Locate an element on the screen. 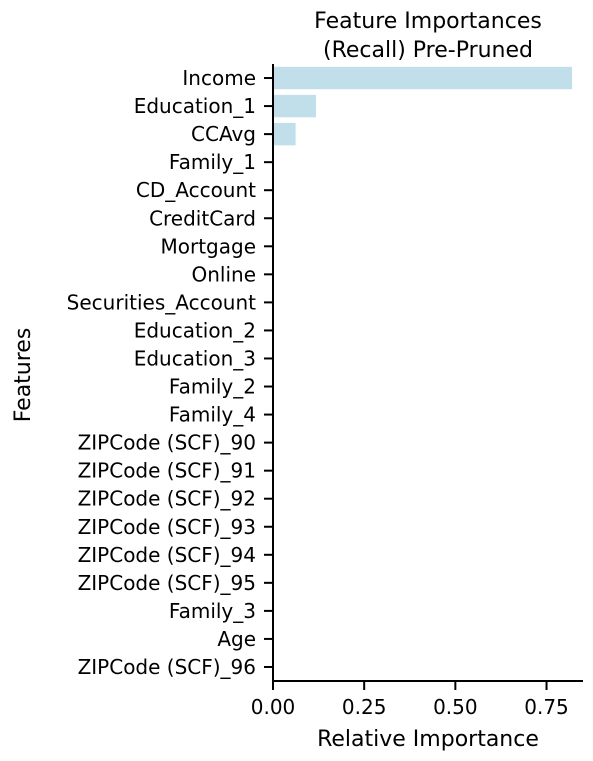 The width and height of the screenshot is (593, 761). y-tick-label: Age is located at coordinates (236, 639).